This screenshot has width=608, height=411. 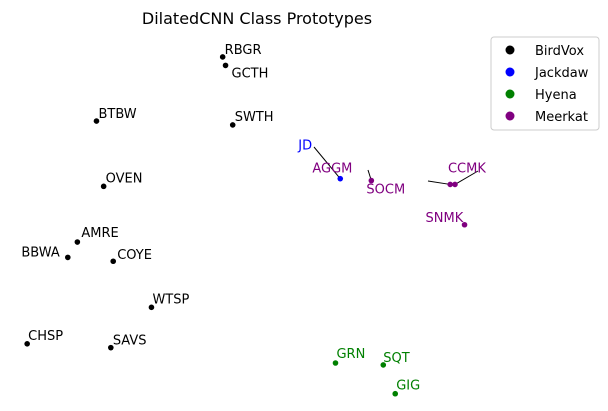 What do you see at coordinates (510, 116) in the screenshot?
I see `legend-marker-meerkat` at bounding box center [510, 116].